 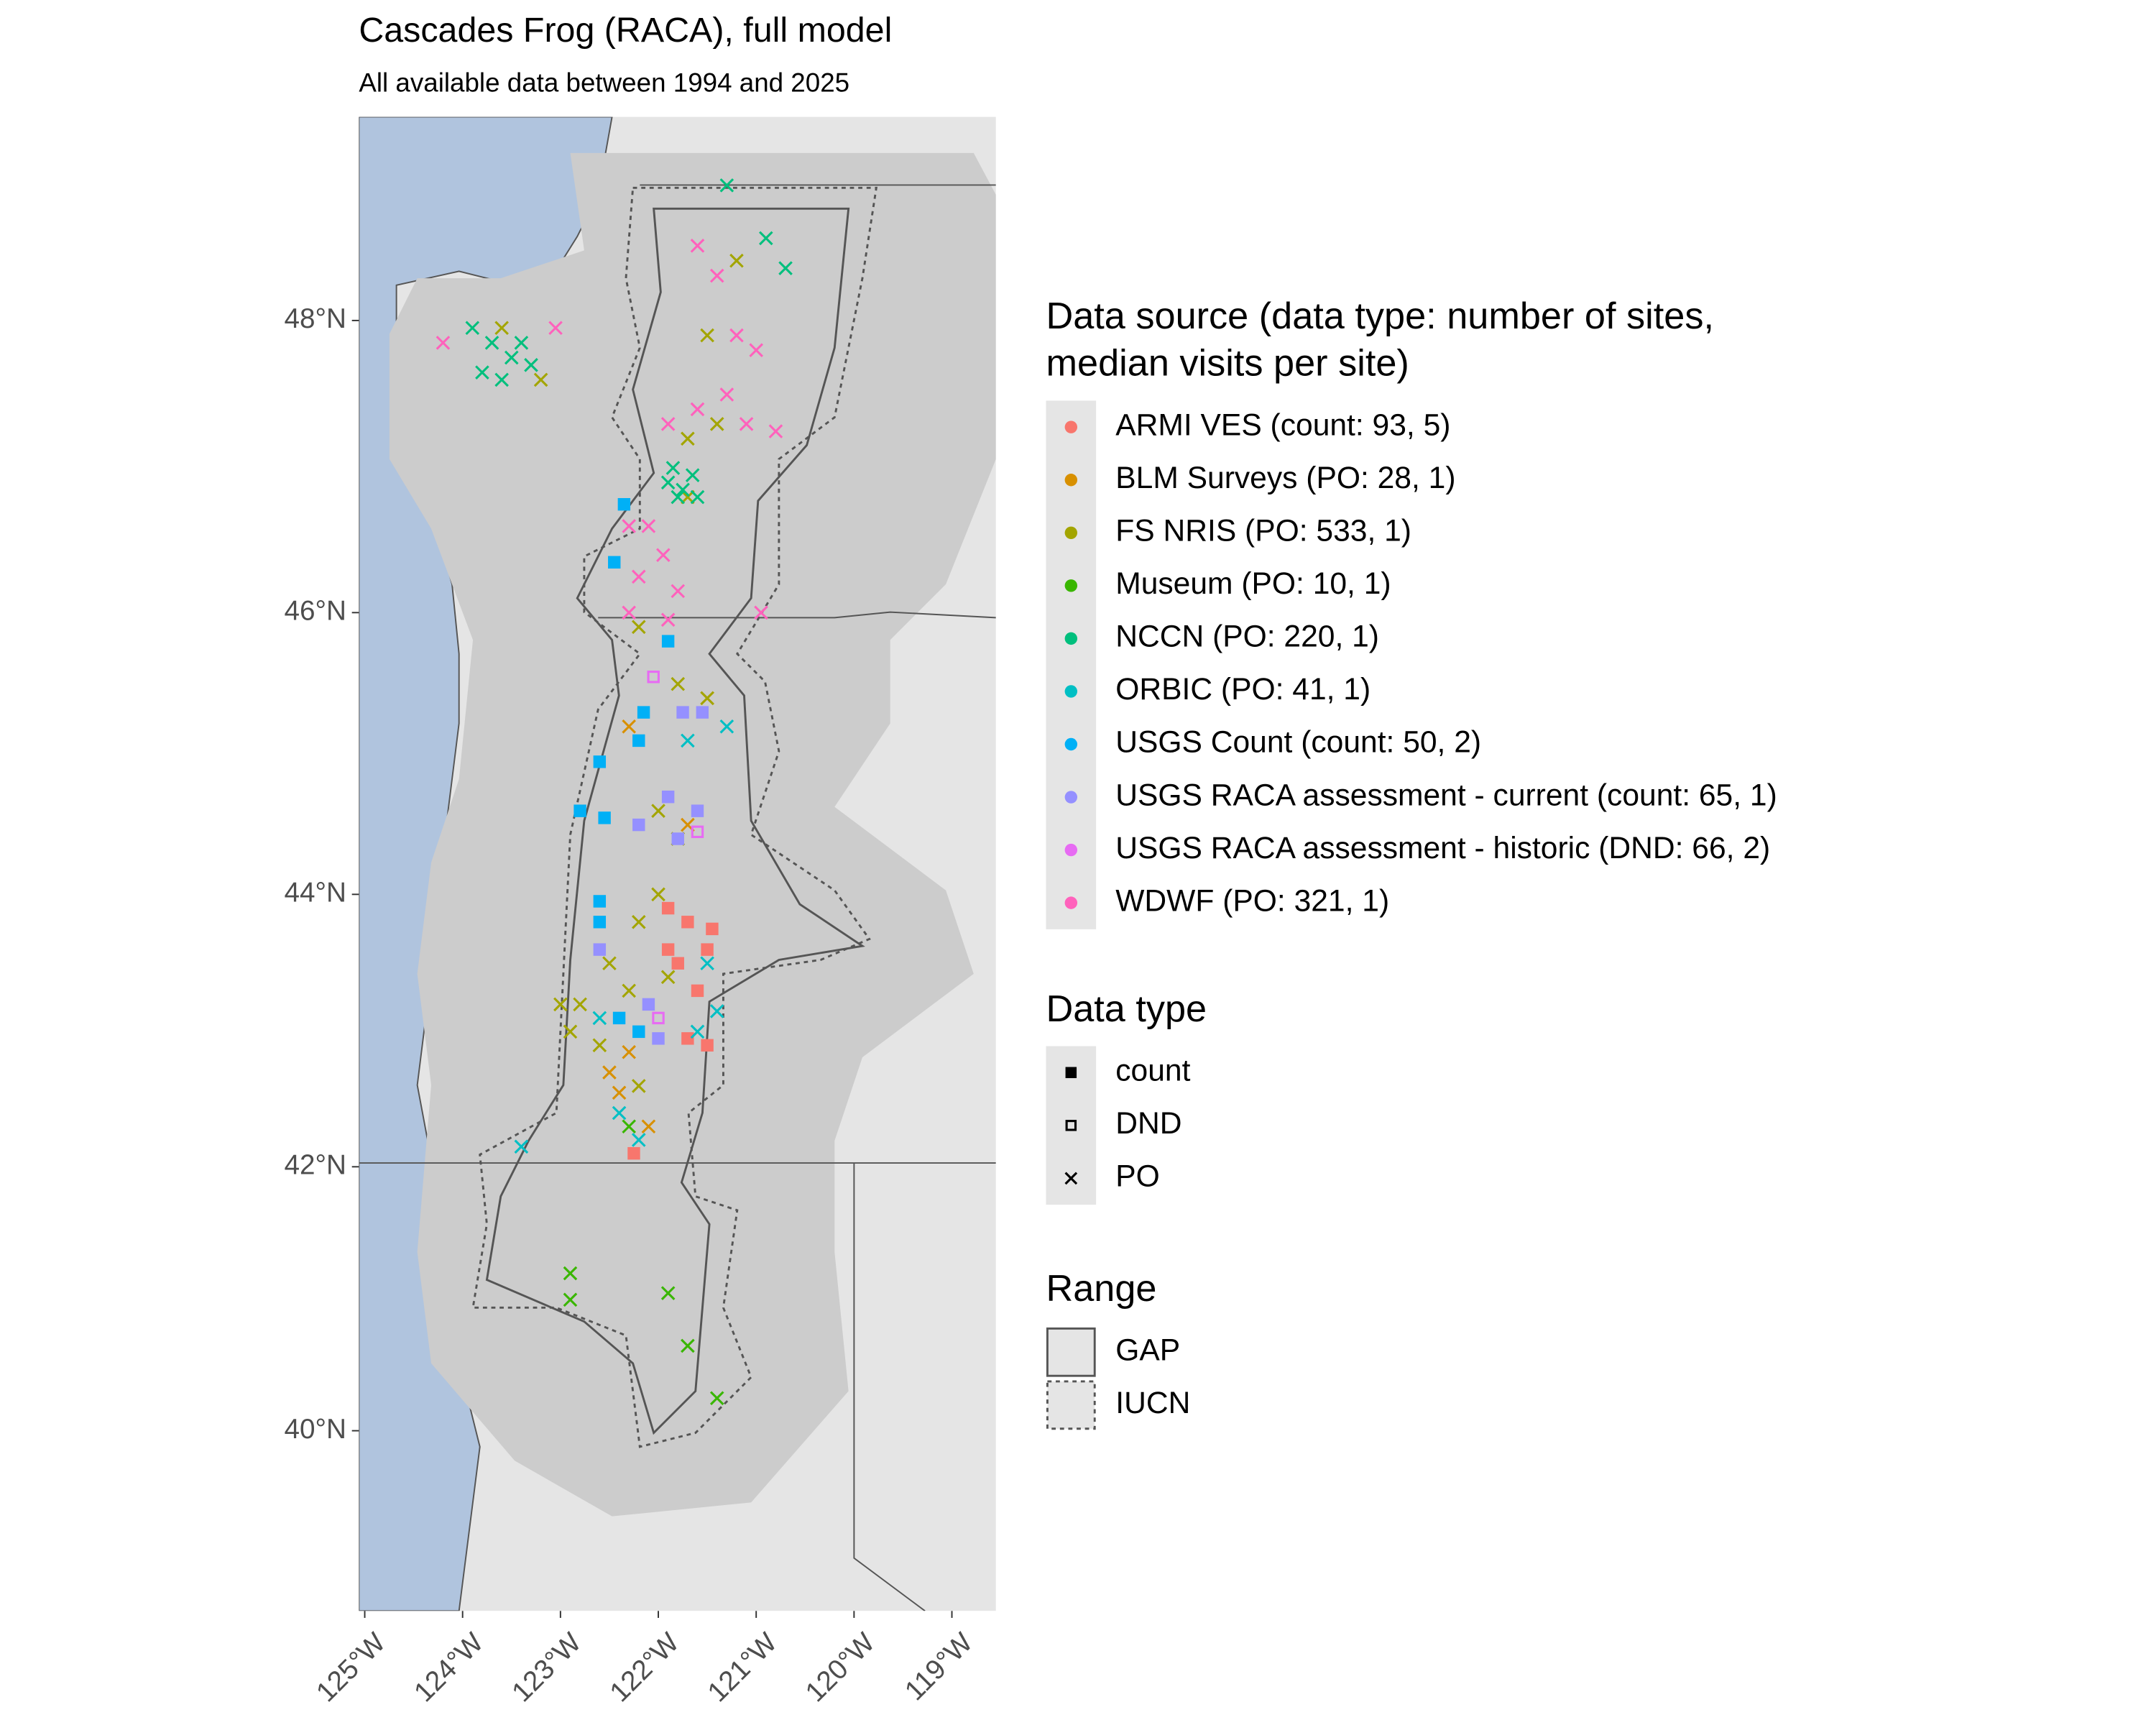 What do you see at coordinates (1282, 425) in the screenshot?
I see `legend-label: ARMI VES (count: 93, 5)` at bounding box center [1282, 425].